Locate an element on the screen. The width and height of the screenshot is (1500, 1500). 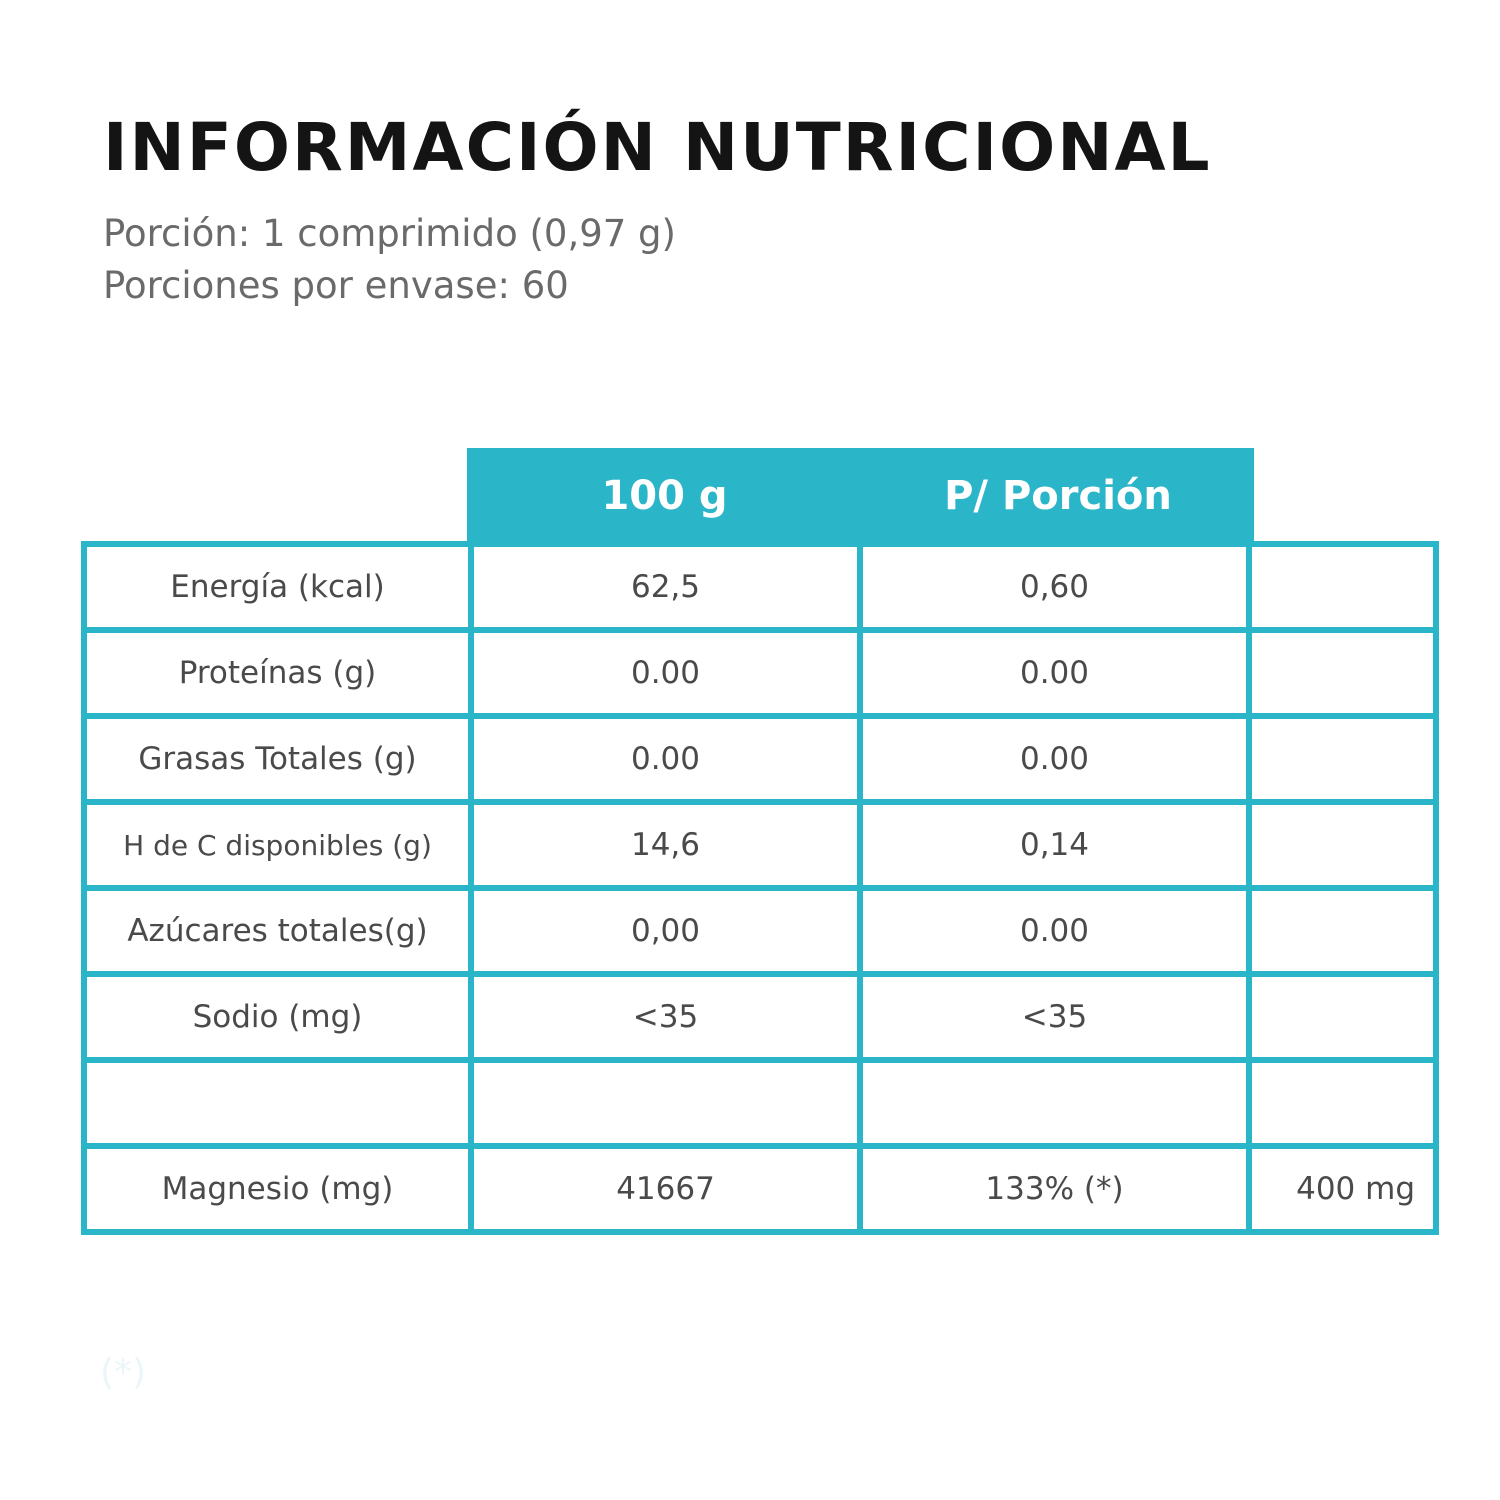
table-row is located at coordinates (760, 1103).